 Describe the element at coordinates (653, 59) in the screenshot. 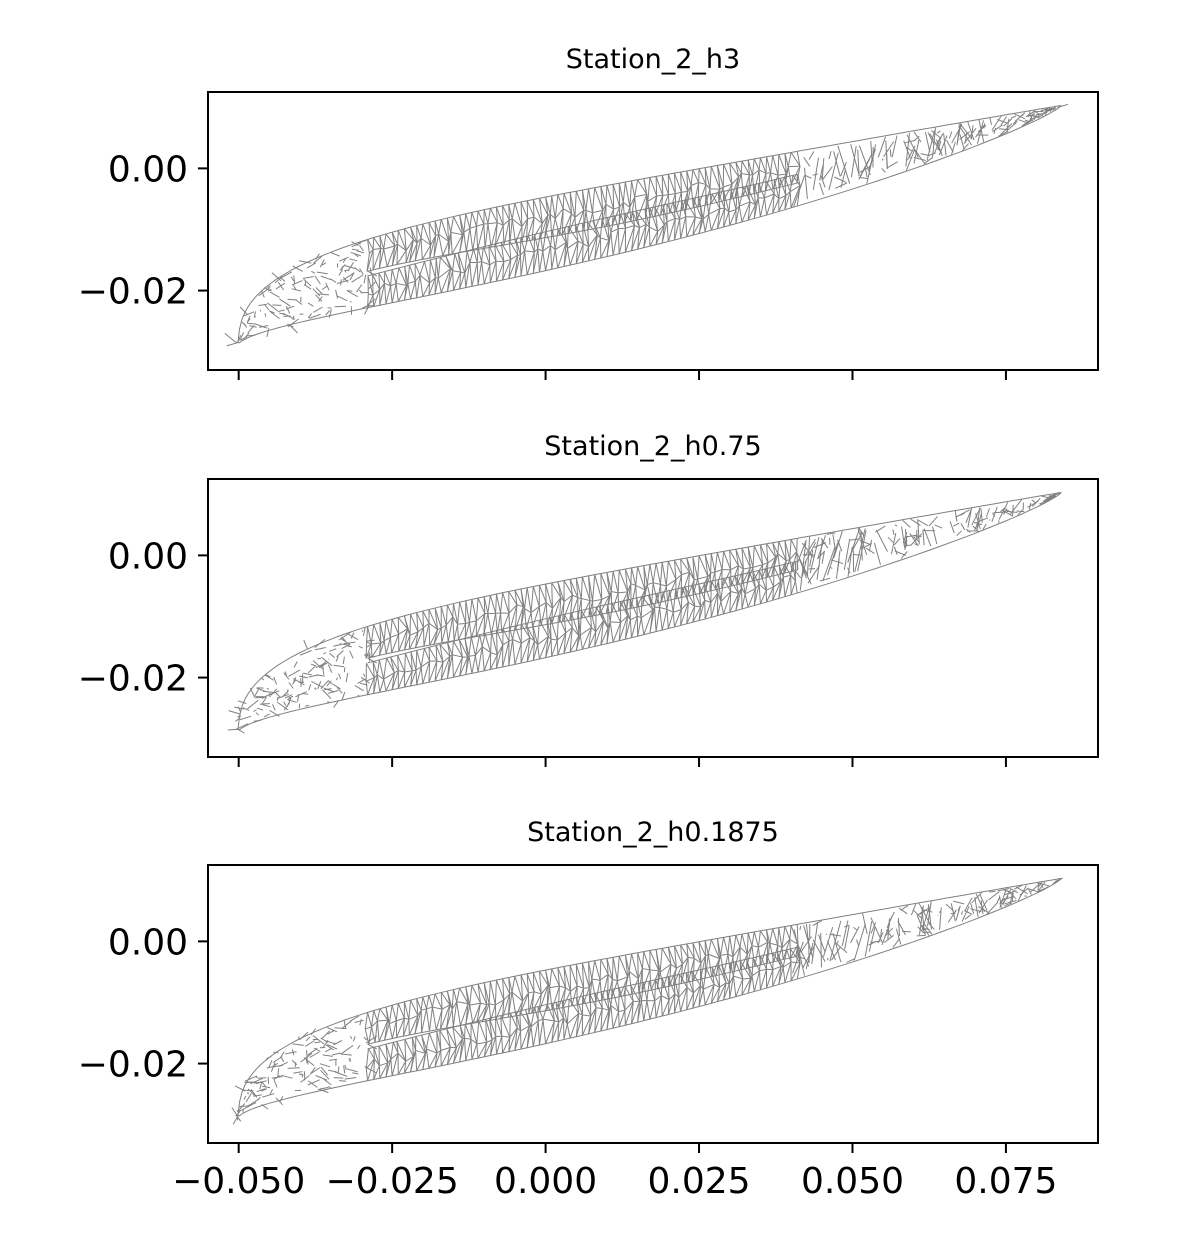

I see `panel-title: Station_2_h3` at that location.